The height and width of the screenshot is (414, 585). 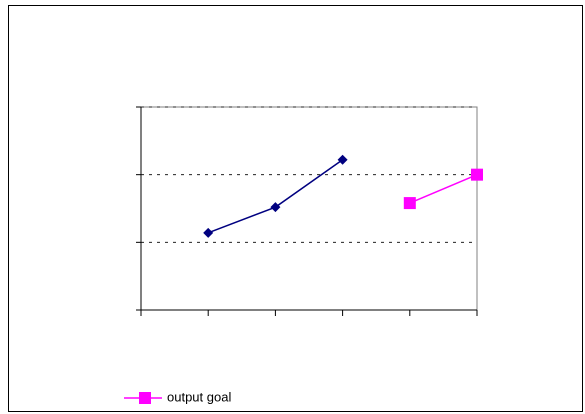 I want to click on series-line, so click(x=443, y=188).